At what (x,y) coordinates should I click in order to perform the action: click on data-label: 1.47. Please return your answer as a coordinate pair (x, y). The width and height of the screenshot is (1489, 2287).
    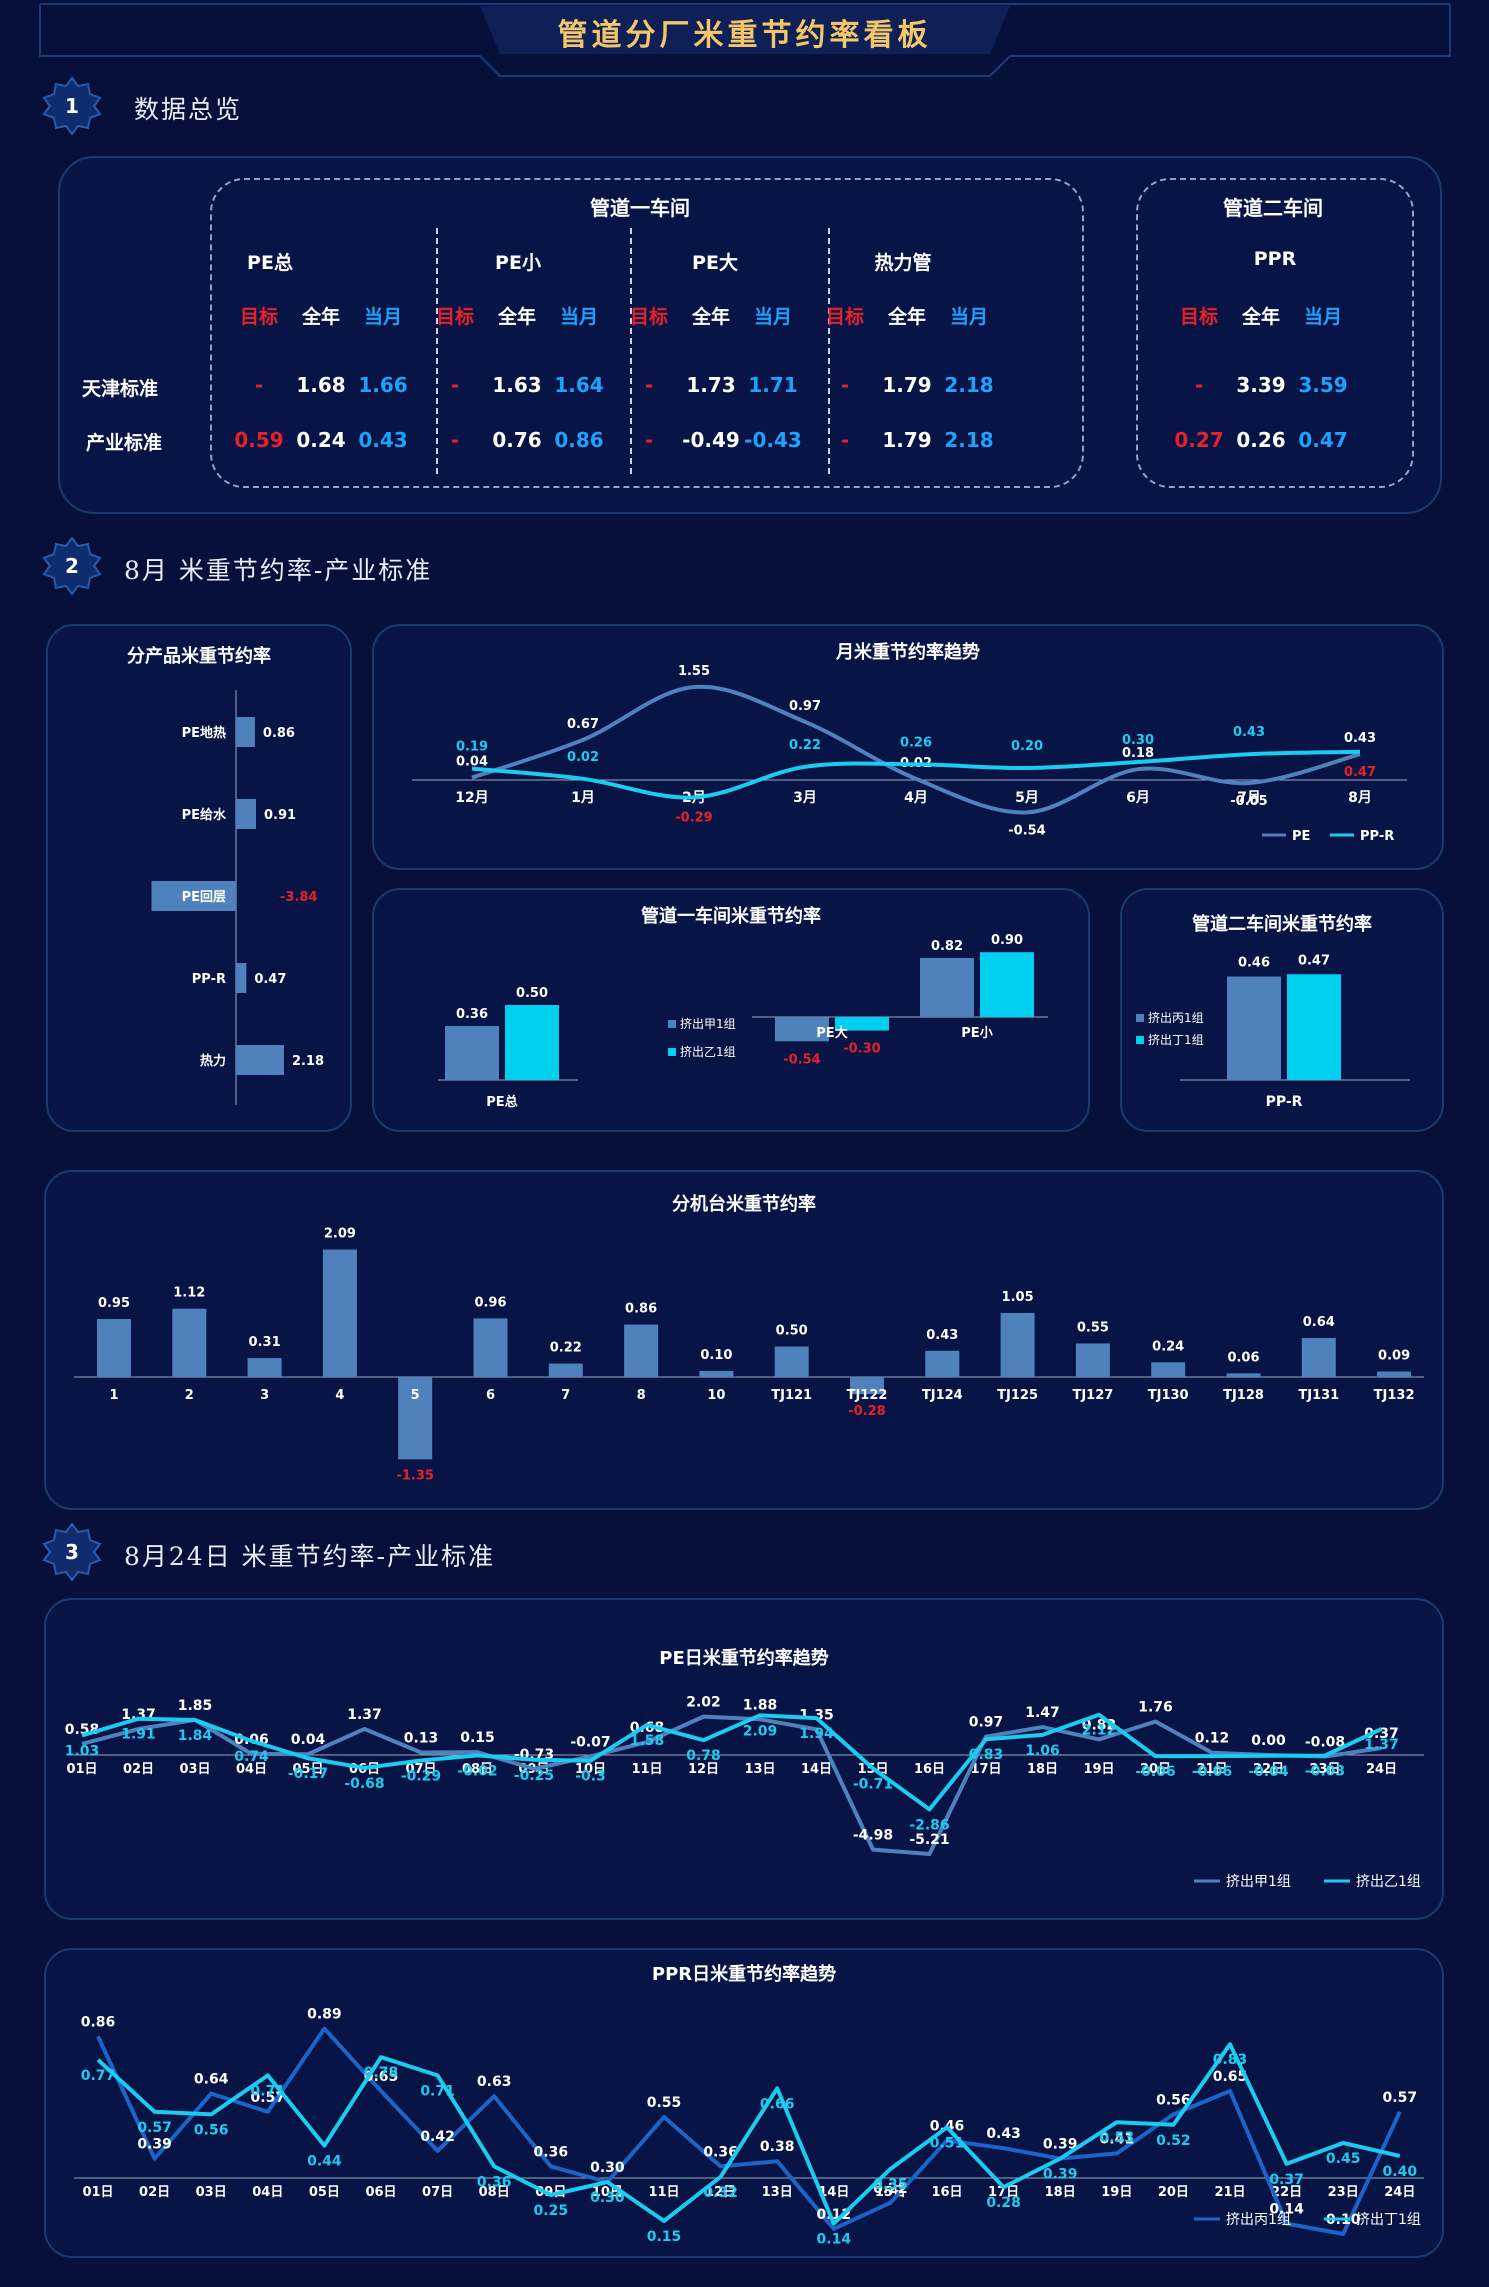
    Looking at the image, I should click on (1042, 1713).